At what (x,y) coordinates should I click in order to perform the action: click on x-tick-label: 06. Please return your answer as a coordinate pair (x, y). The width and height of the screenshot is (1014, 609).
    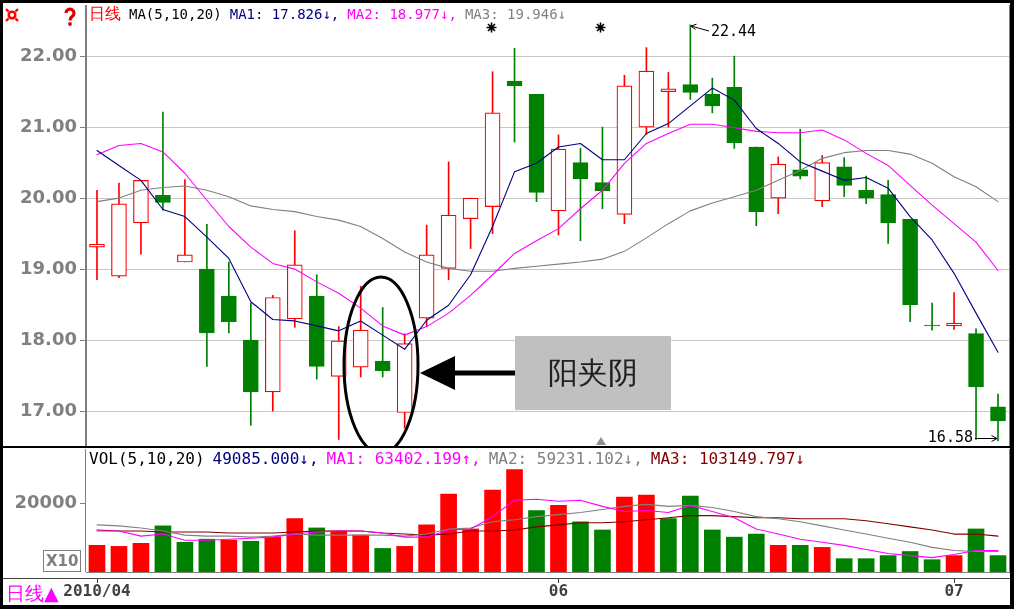
    Looking at the image, I should click on (558, 590).